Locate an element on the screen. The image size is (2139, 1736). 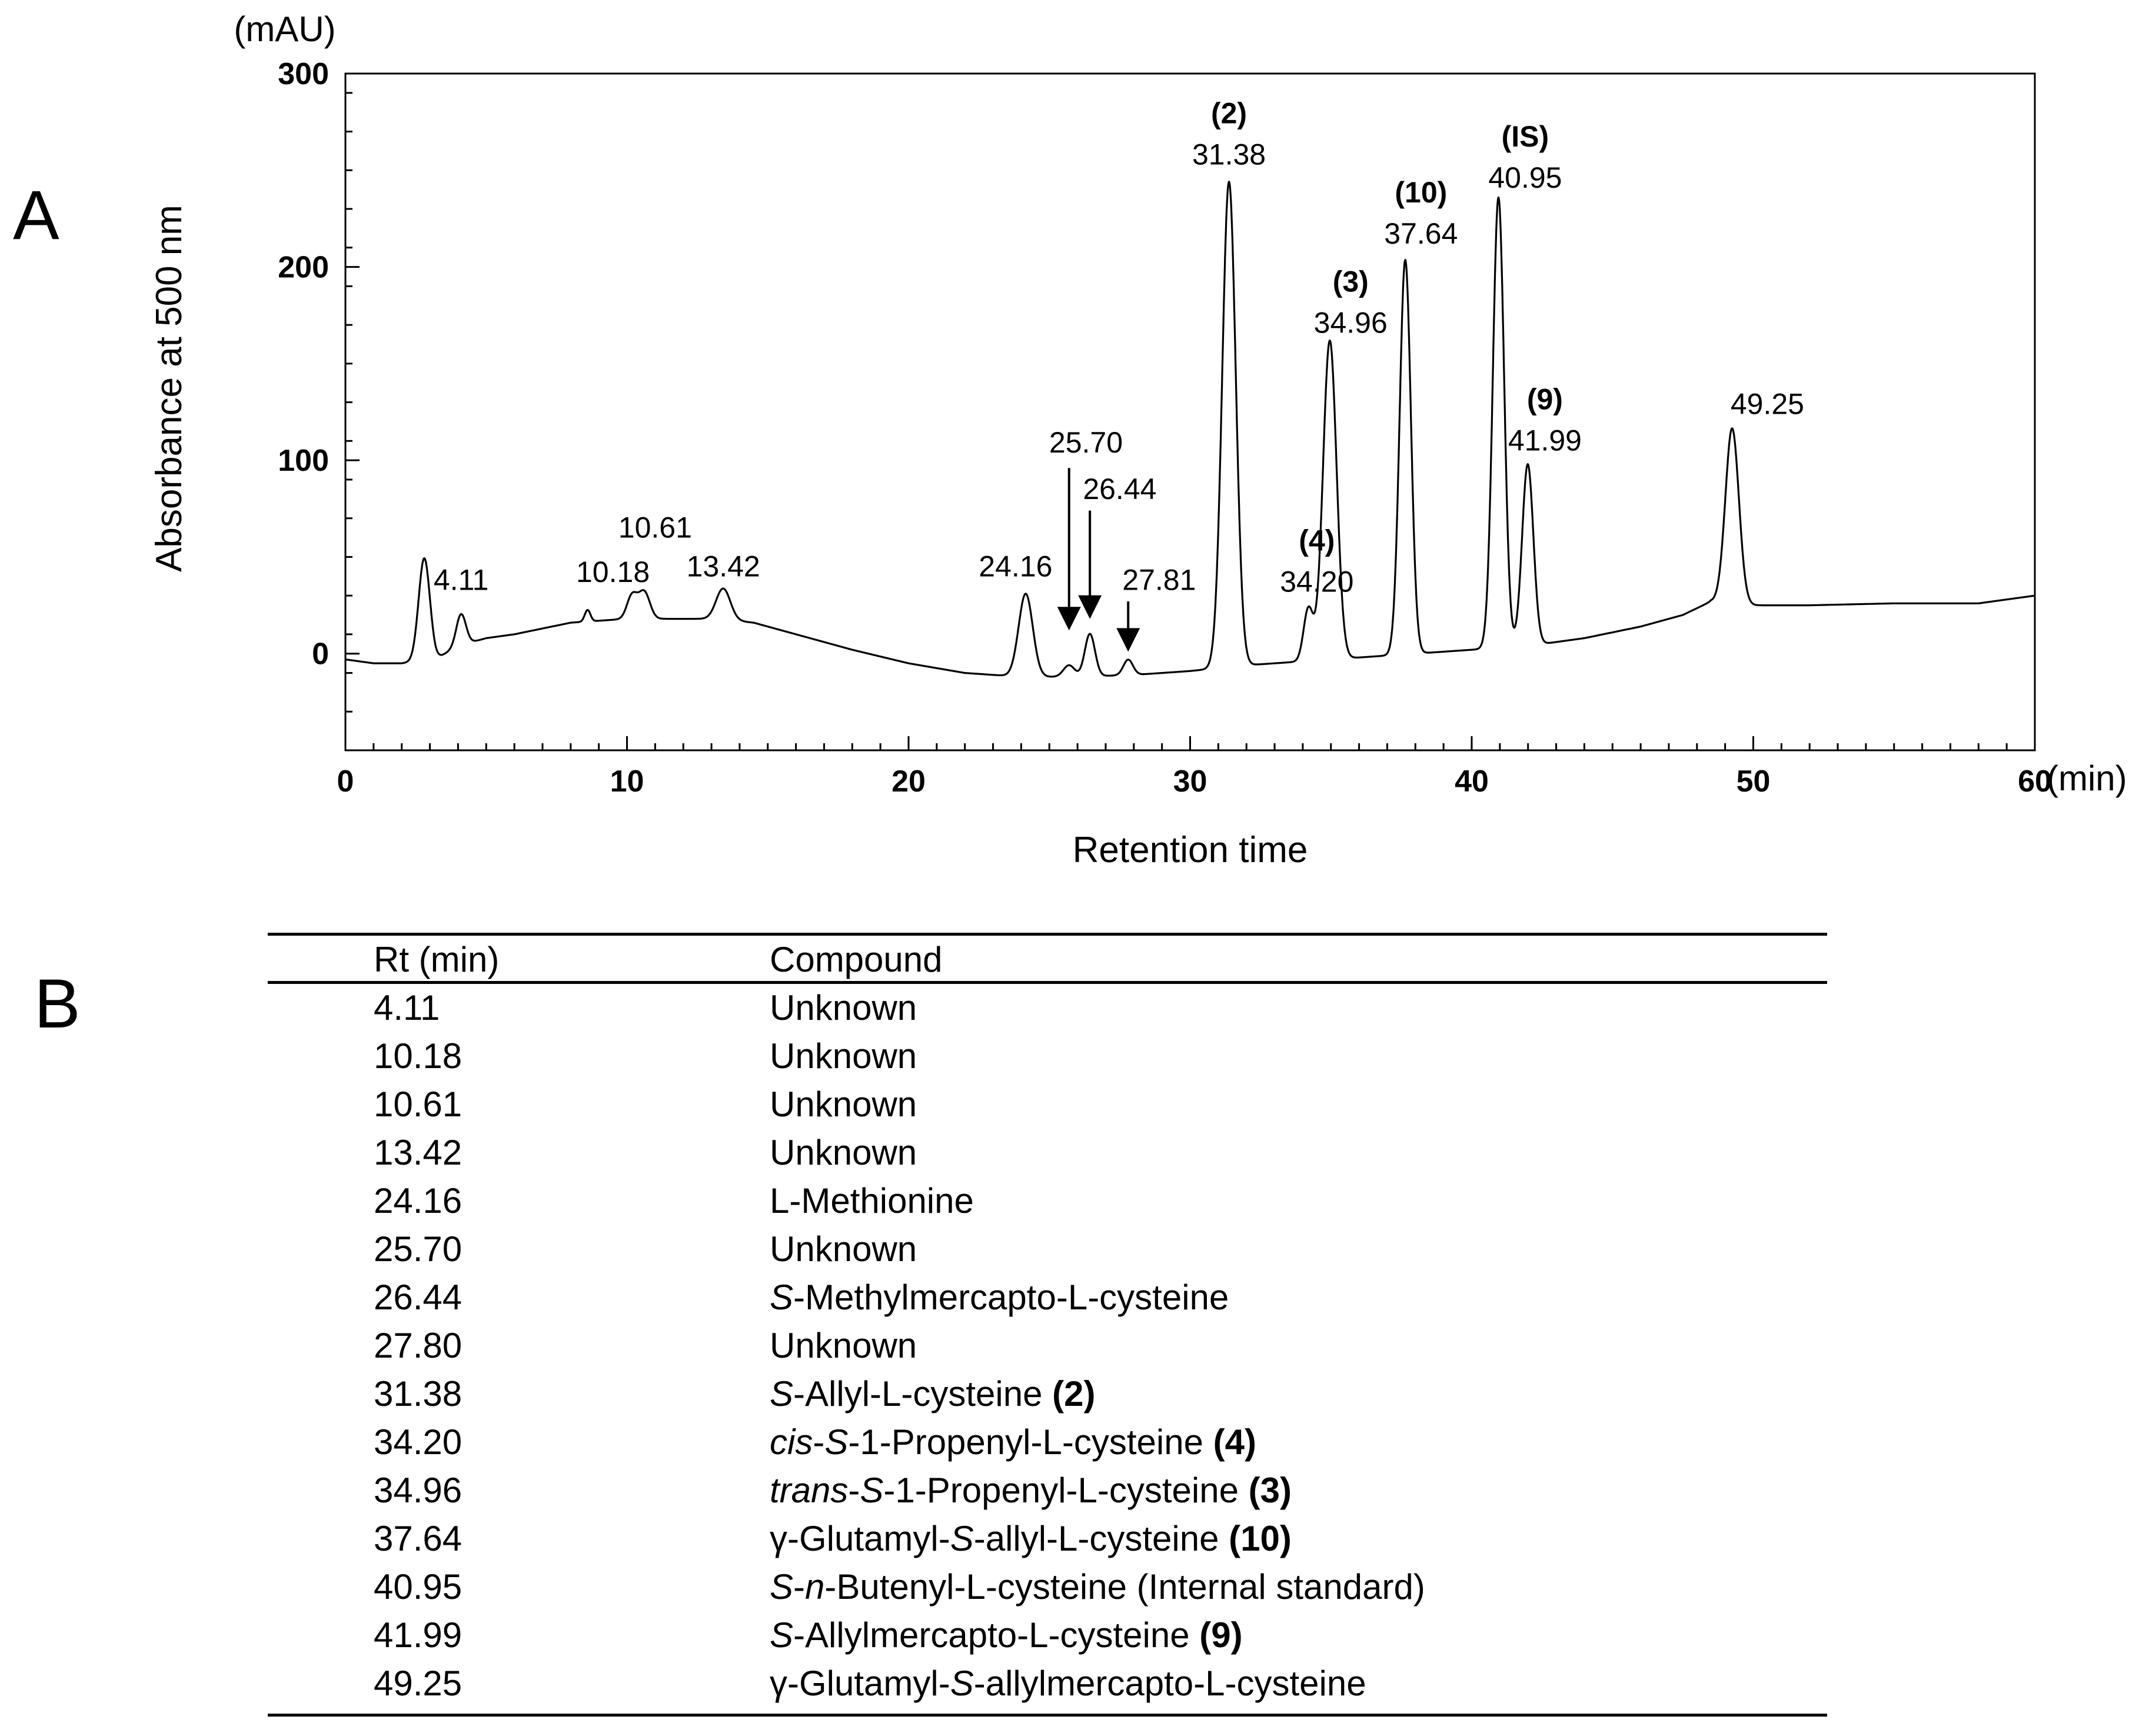
peak-rt-label: 10.61 is located at coordinates (655, 527).